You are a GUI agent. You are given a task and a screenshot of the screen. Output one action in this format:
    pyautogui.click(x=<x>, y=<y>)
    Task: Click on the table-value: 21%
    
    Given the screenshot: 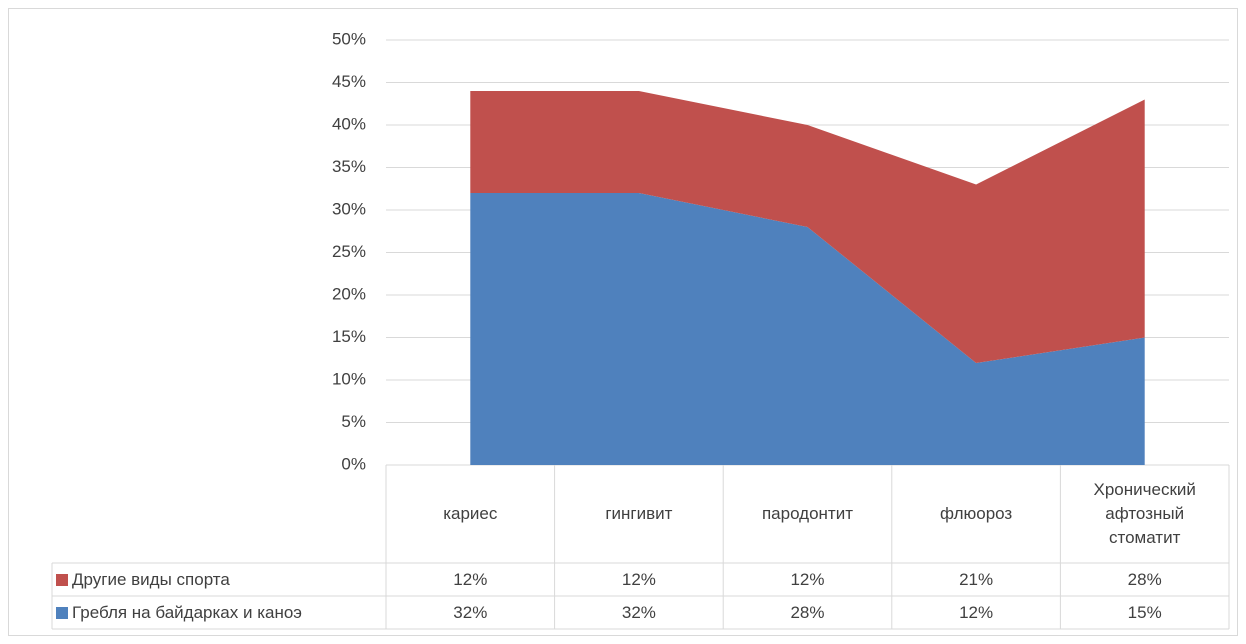 What is the action you would take?
    pyautogui.click(x=976, y=579)
    